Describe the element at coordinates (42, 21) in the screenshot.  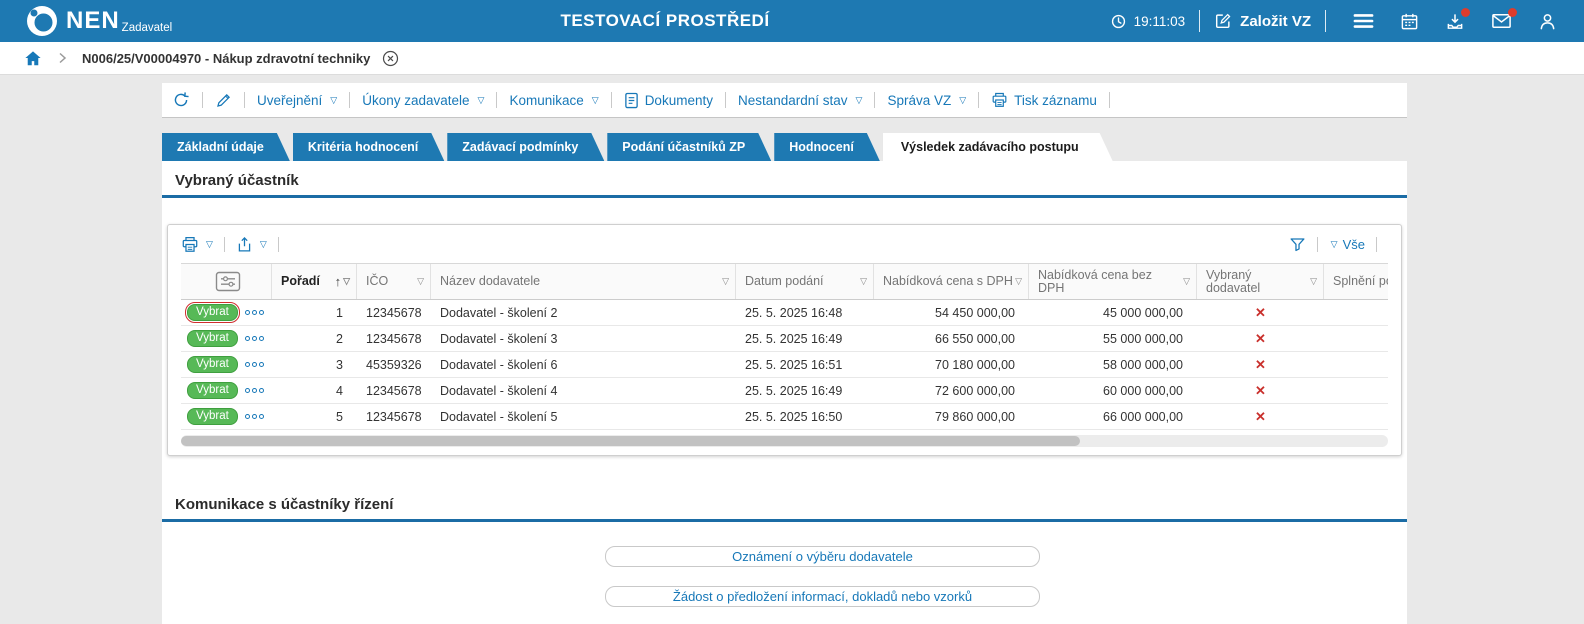
I see `nen-logo-icon` at that location.